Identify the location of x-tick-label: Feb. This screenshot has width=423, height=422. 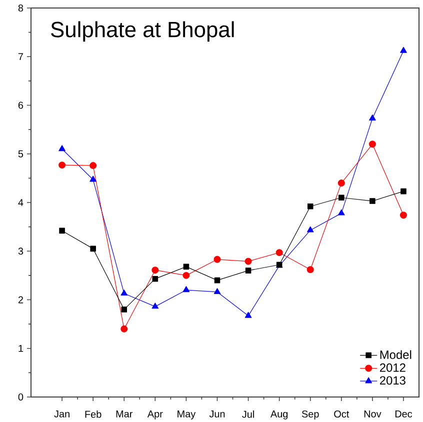
(93, 414).